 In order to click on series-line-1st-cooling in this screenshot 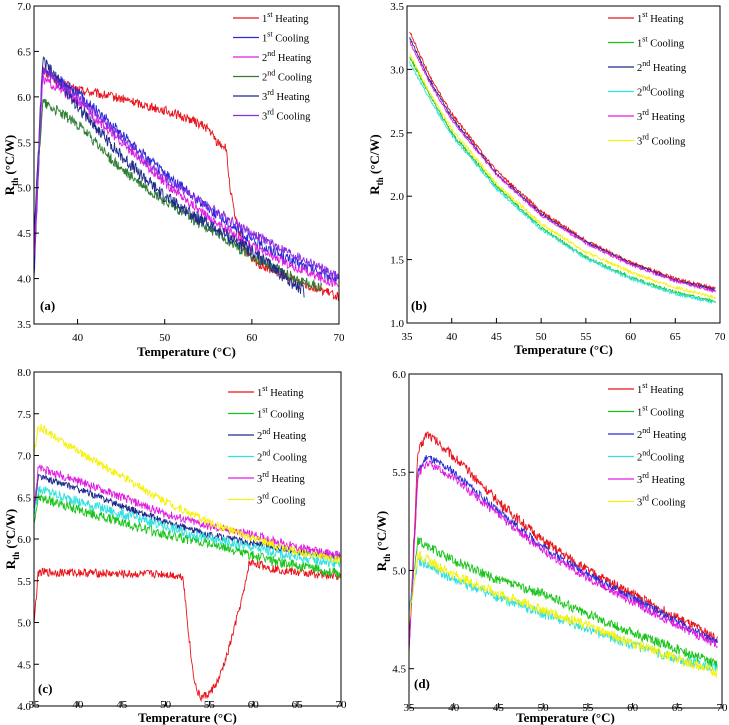, I will do `click(187, 536)`.